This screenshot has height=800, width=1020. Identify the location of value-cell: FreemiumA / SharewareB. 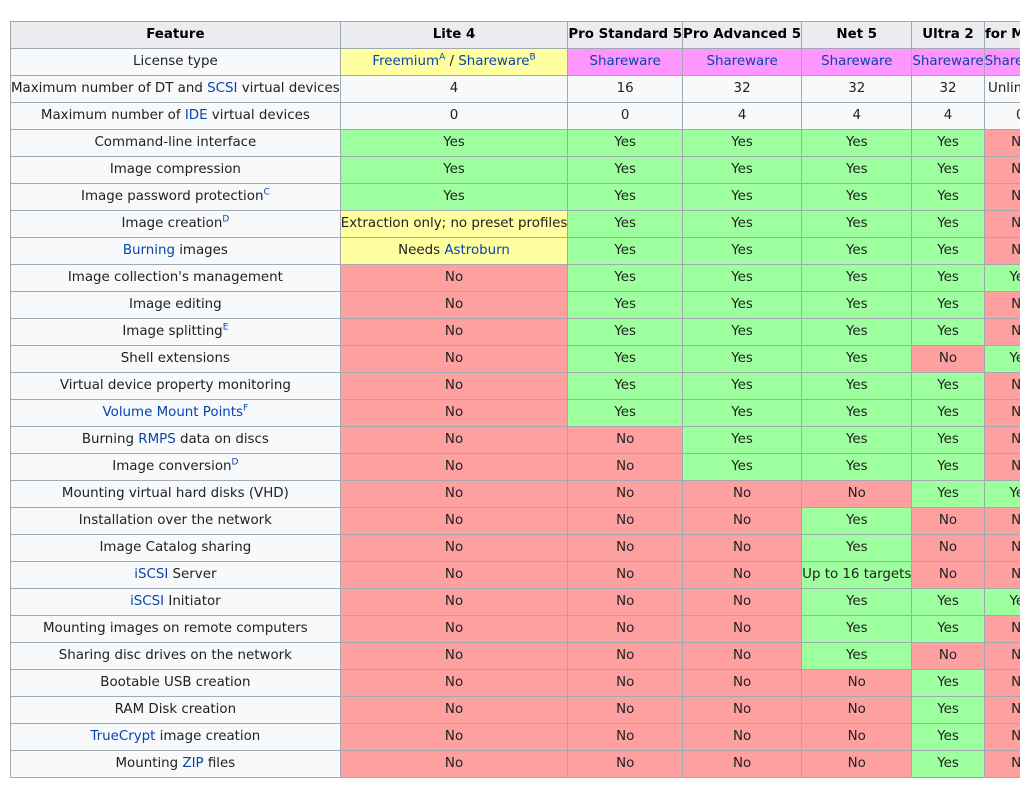
(454, 62).